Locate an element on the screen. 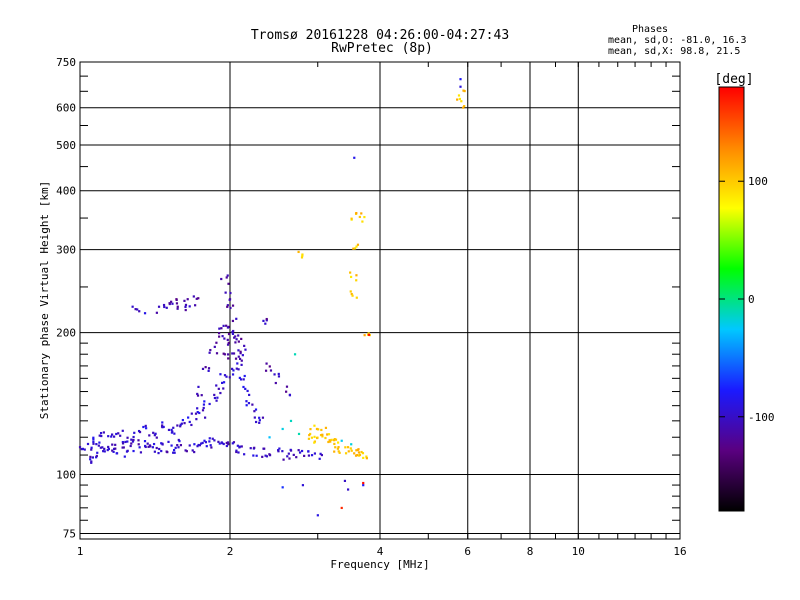 This screenshot has width=800, height=600. phases-heading: Phases is located at coordinates (650, 29).